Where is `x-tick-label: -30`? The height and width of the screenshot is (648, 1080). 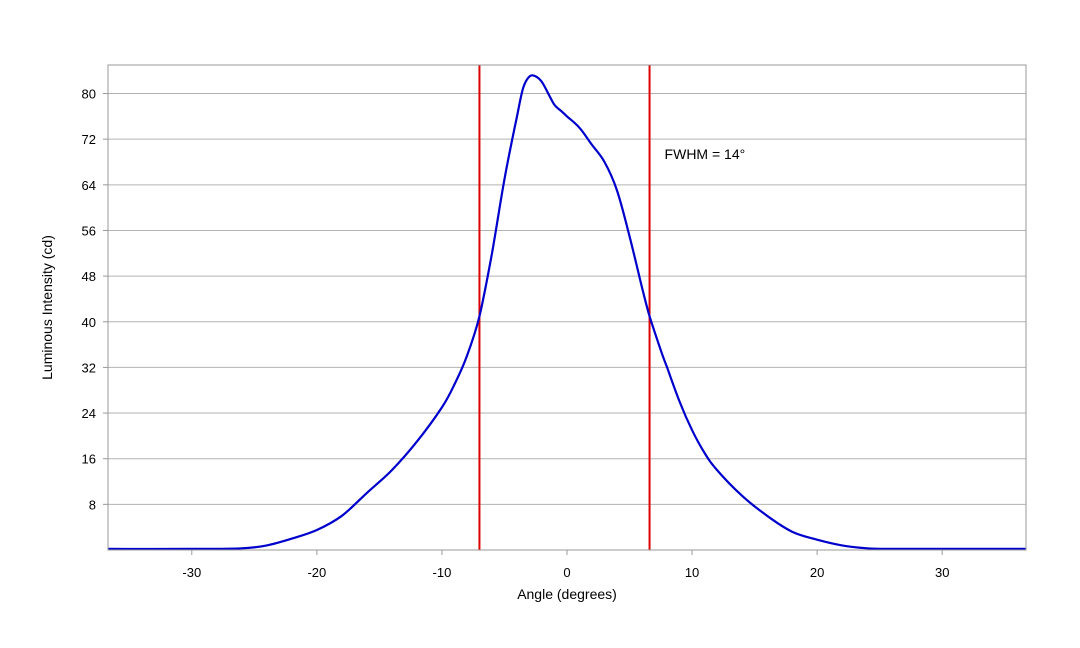
x-tick-label: -30 is located at coordinates (191, 572).